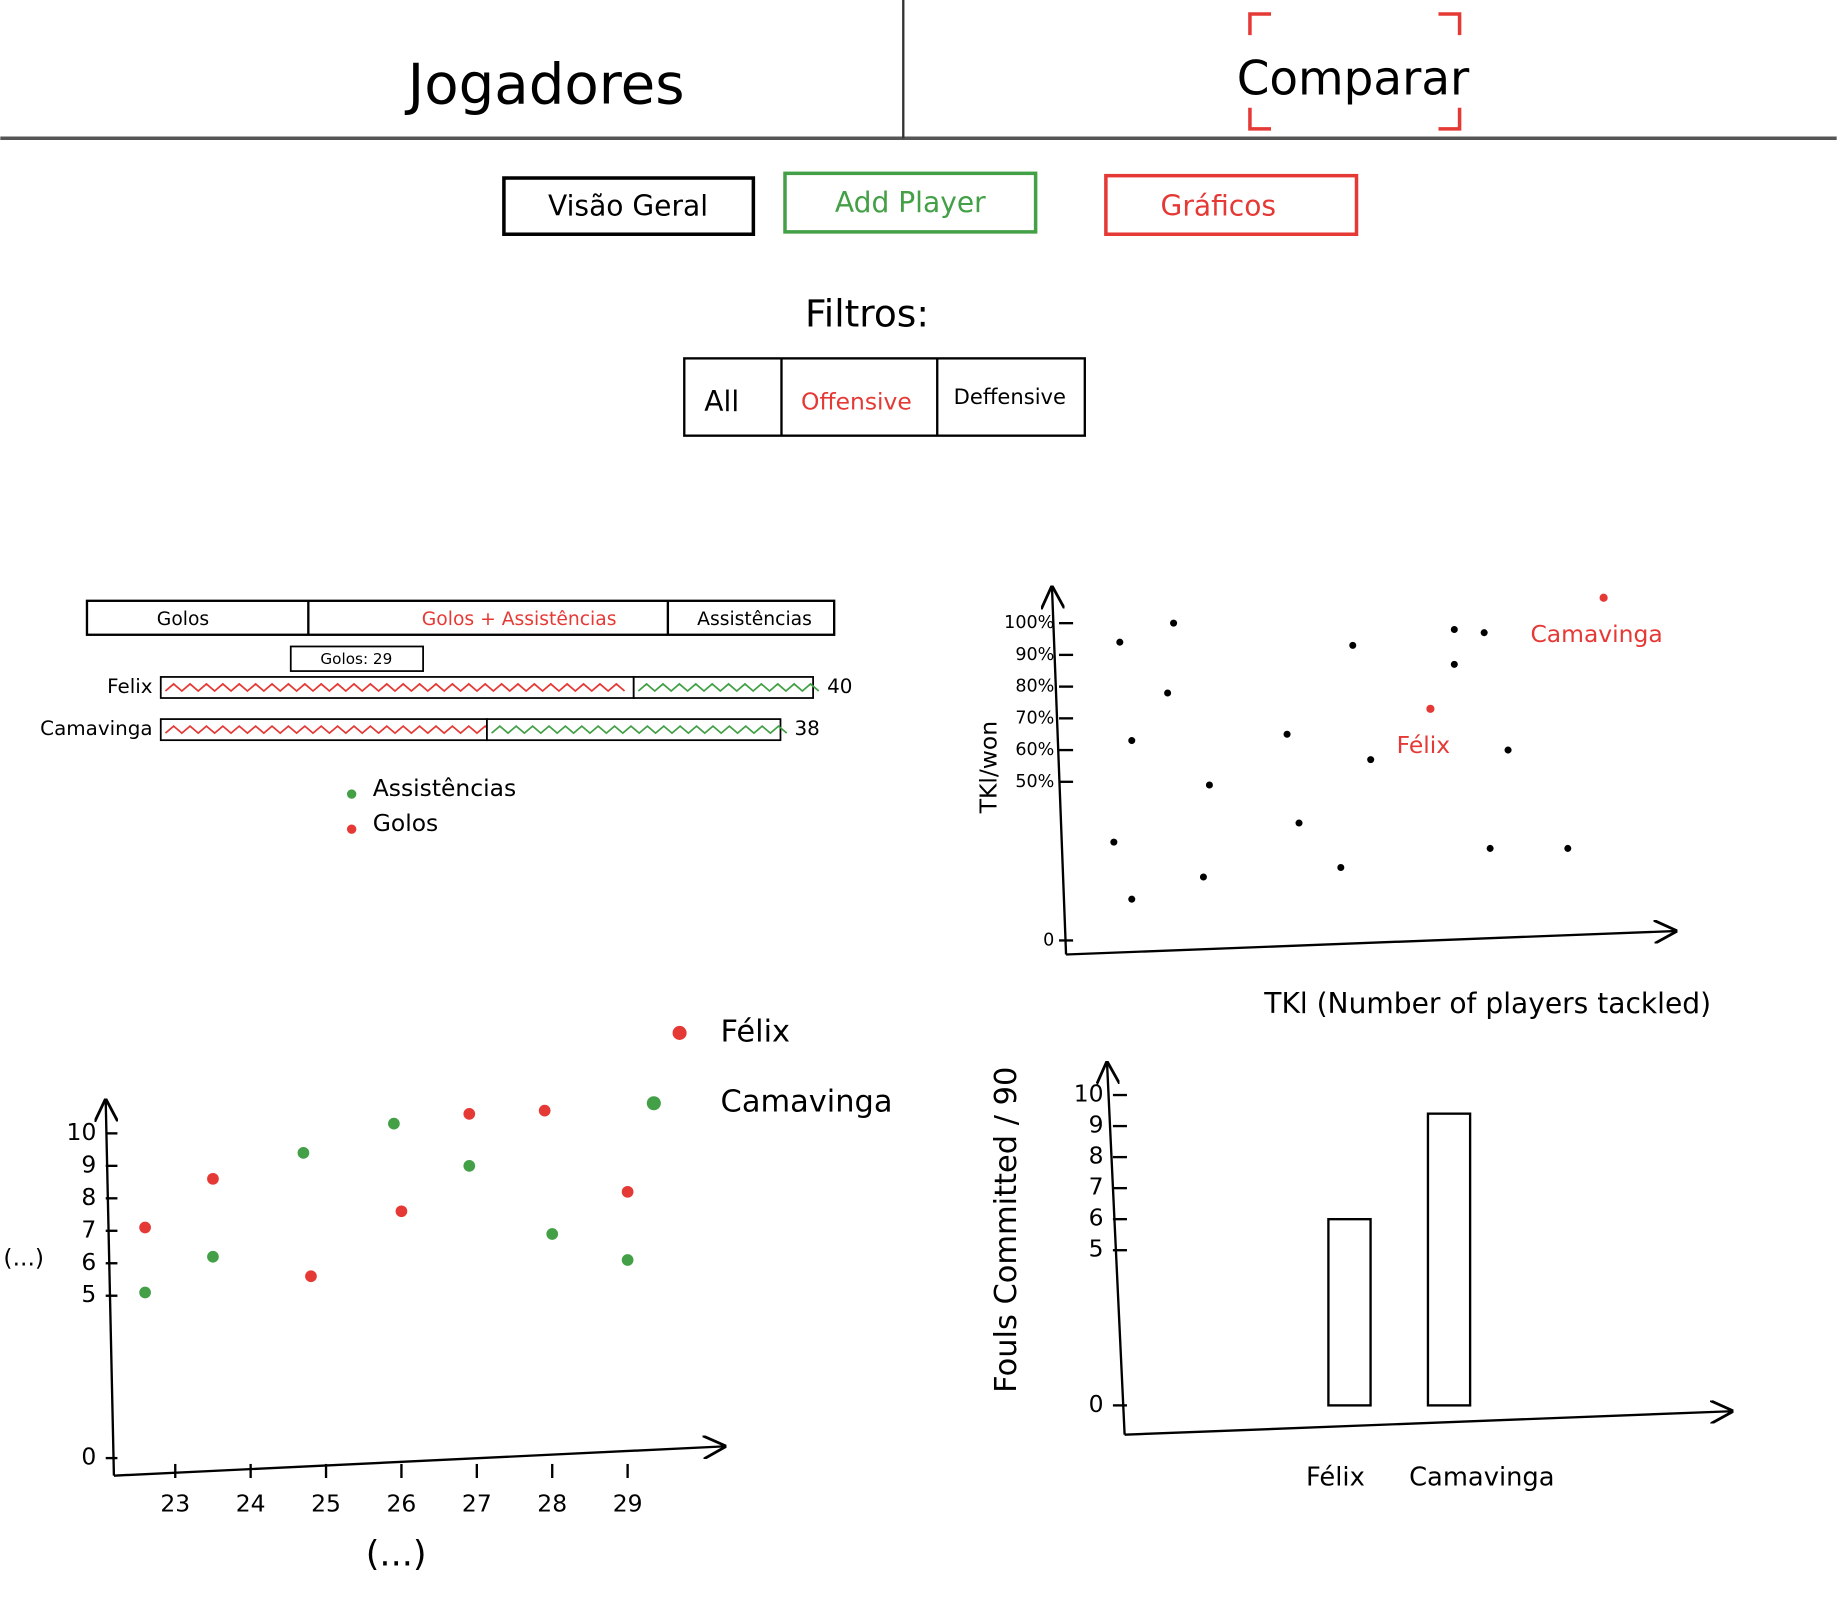 This screenshot has height=1608, width=1837. I want to click on active-tab-marker, so click(1355, 71).